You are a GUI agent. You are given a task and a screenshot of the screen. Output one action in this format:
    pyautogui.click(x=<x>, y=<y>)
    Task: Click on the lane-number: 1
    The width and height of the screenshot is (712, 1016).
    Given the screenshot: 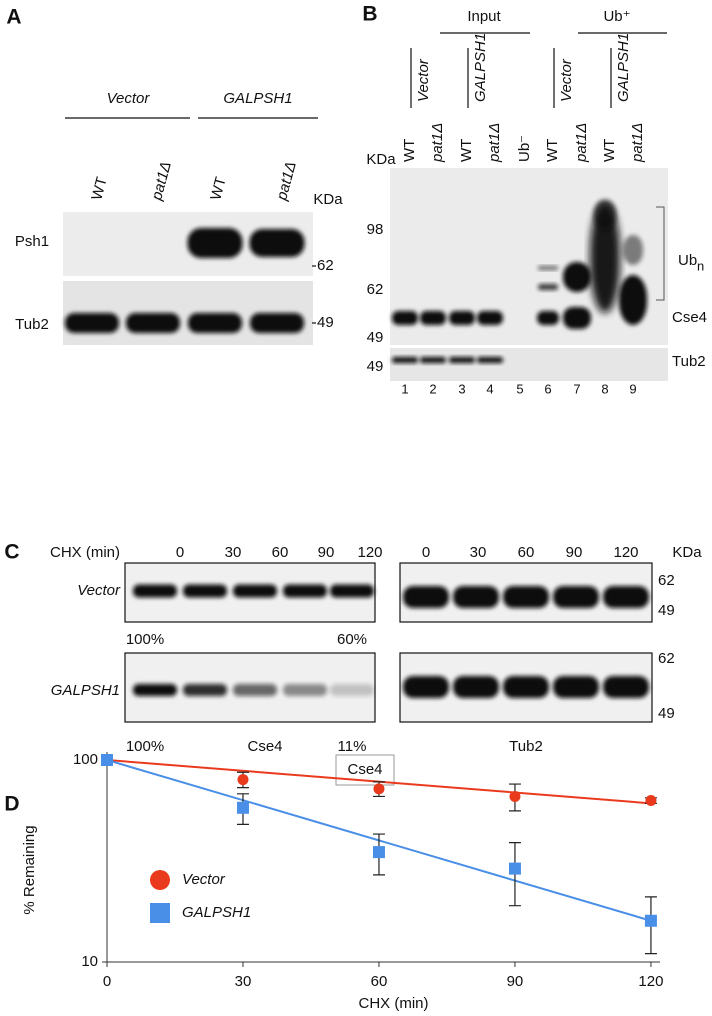 What is the action you would take?
    pyautogui.click(x=404, y=388)
    